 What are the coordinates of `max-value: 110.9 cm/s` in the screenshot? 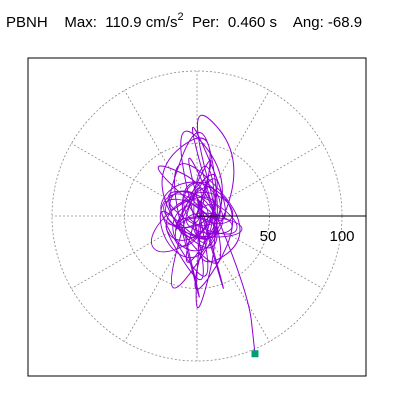 It's located at (141, 22).